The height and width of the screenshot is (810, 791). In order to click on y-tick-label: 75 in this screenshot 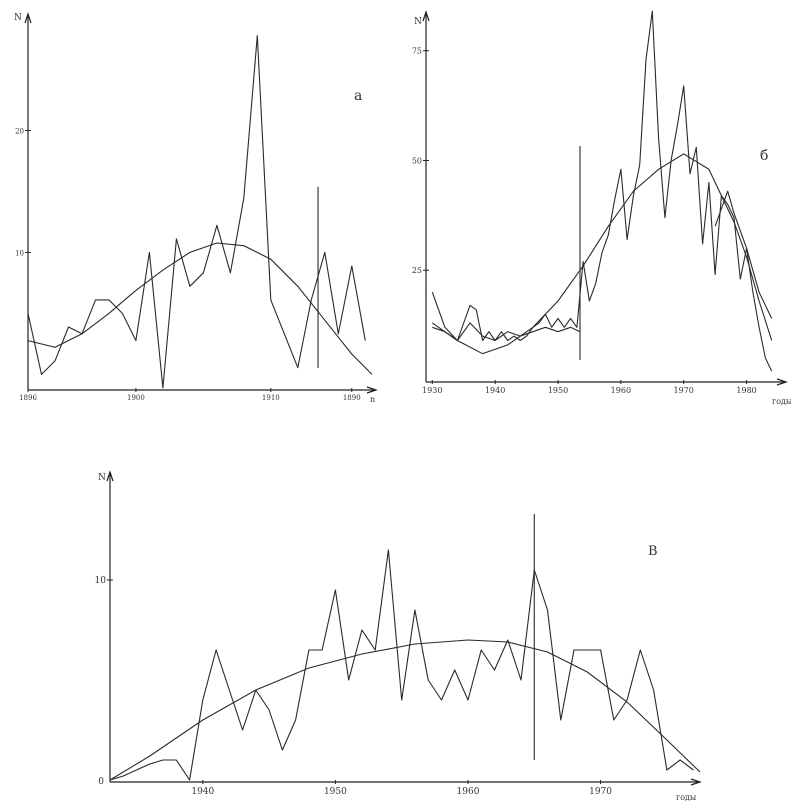, I will do `click(417, 51)`.